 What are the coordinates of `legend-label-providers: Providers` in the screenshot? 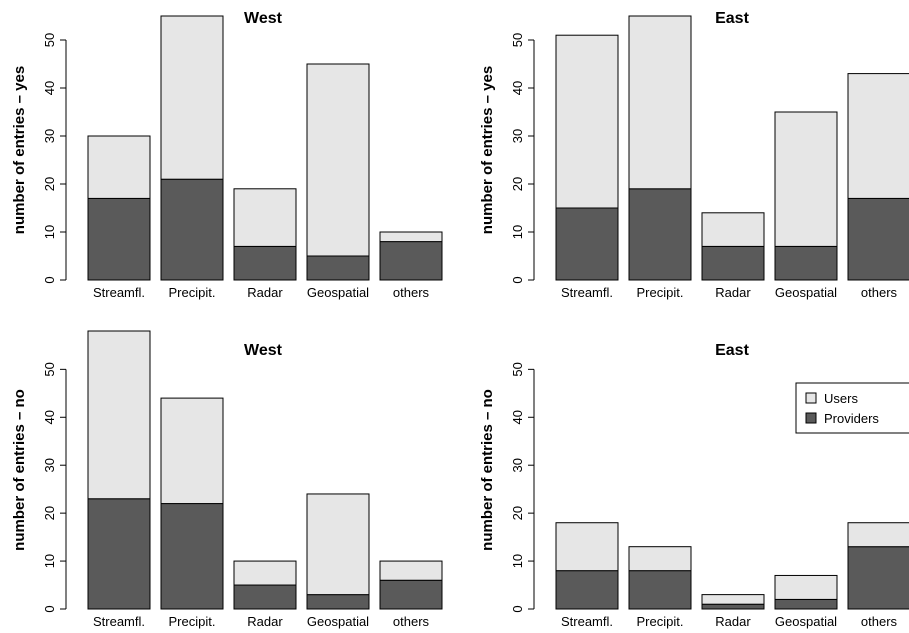 It's located at (851, 418).